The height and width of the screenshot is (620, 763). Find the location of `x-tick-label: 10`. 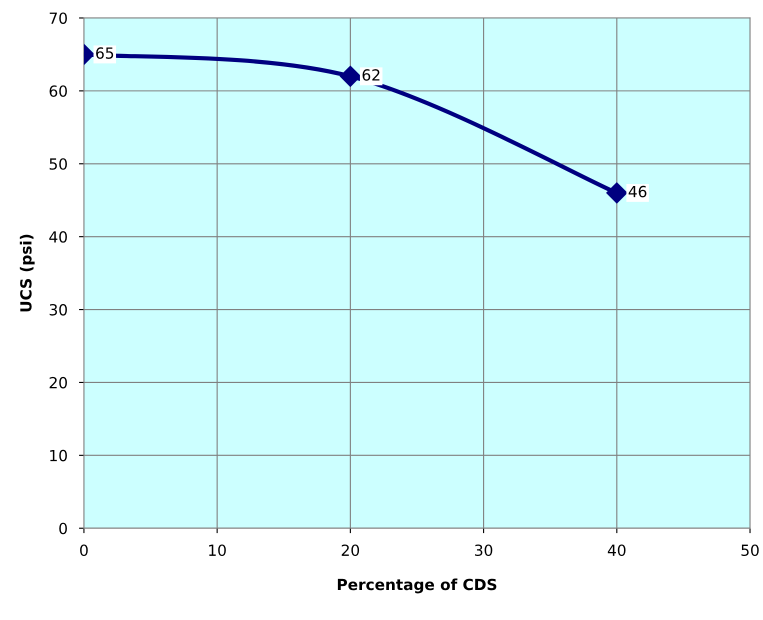

x-tick-label: 10 is located at coordinates (217, 550).